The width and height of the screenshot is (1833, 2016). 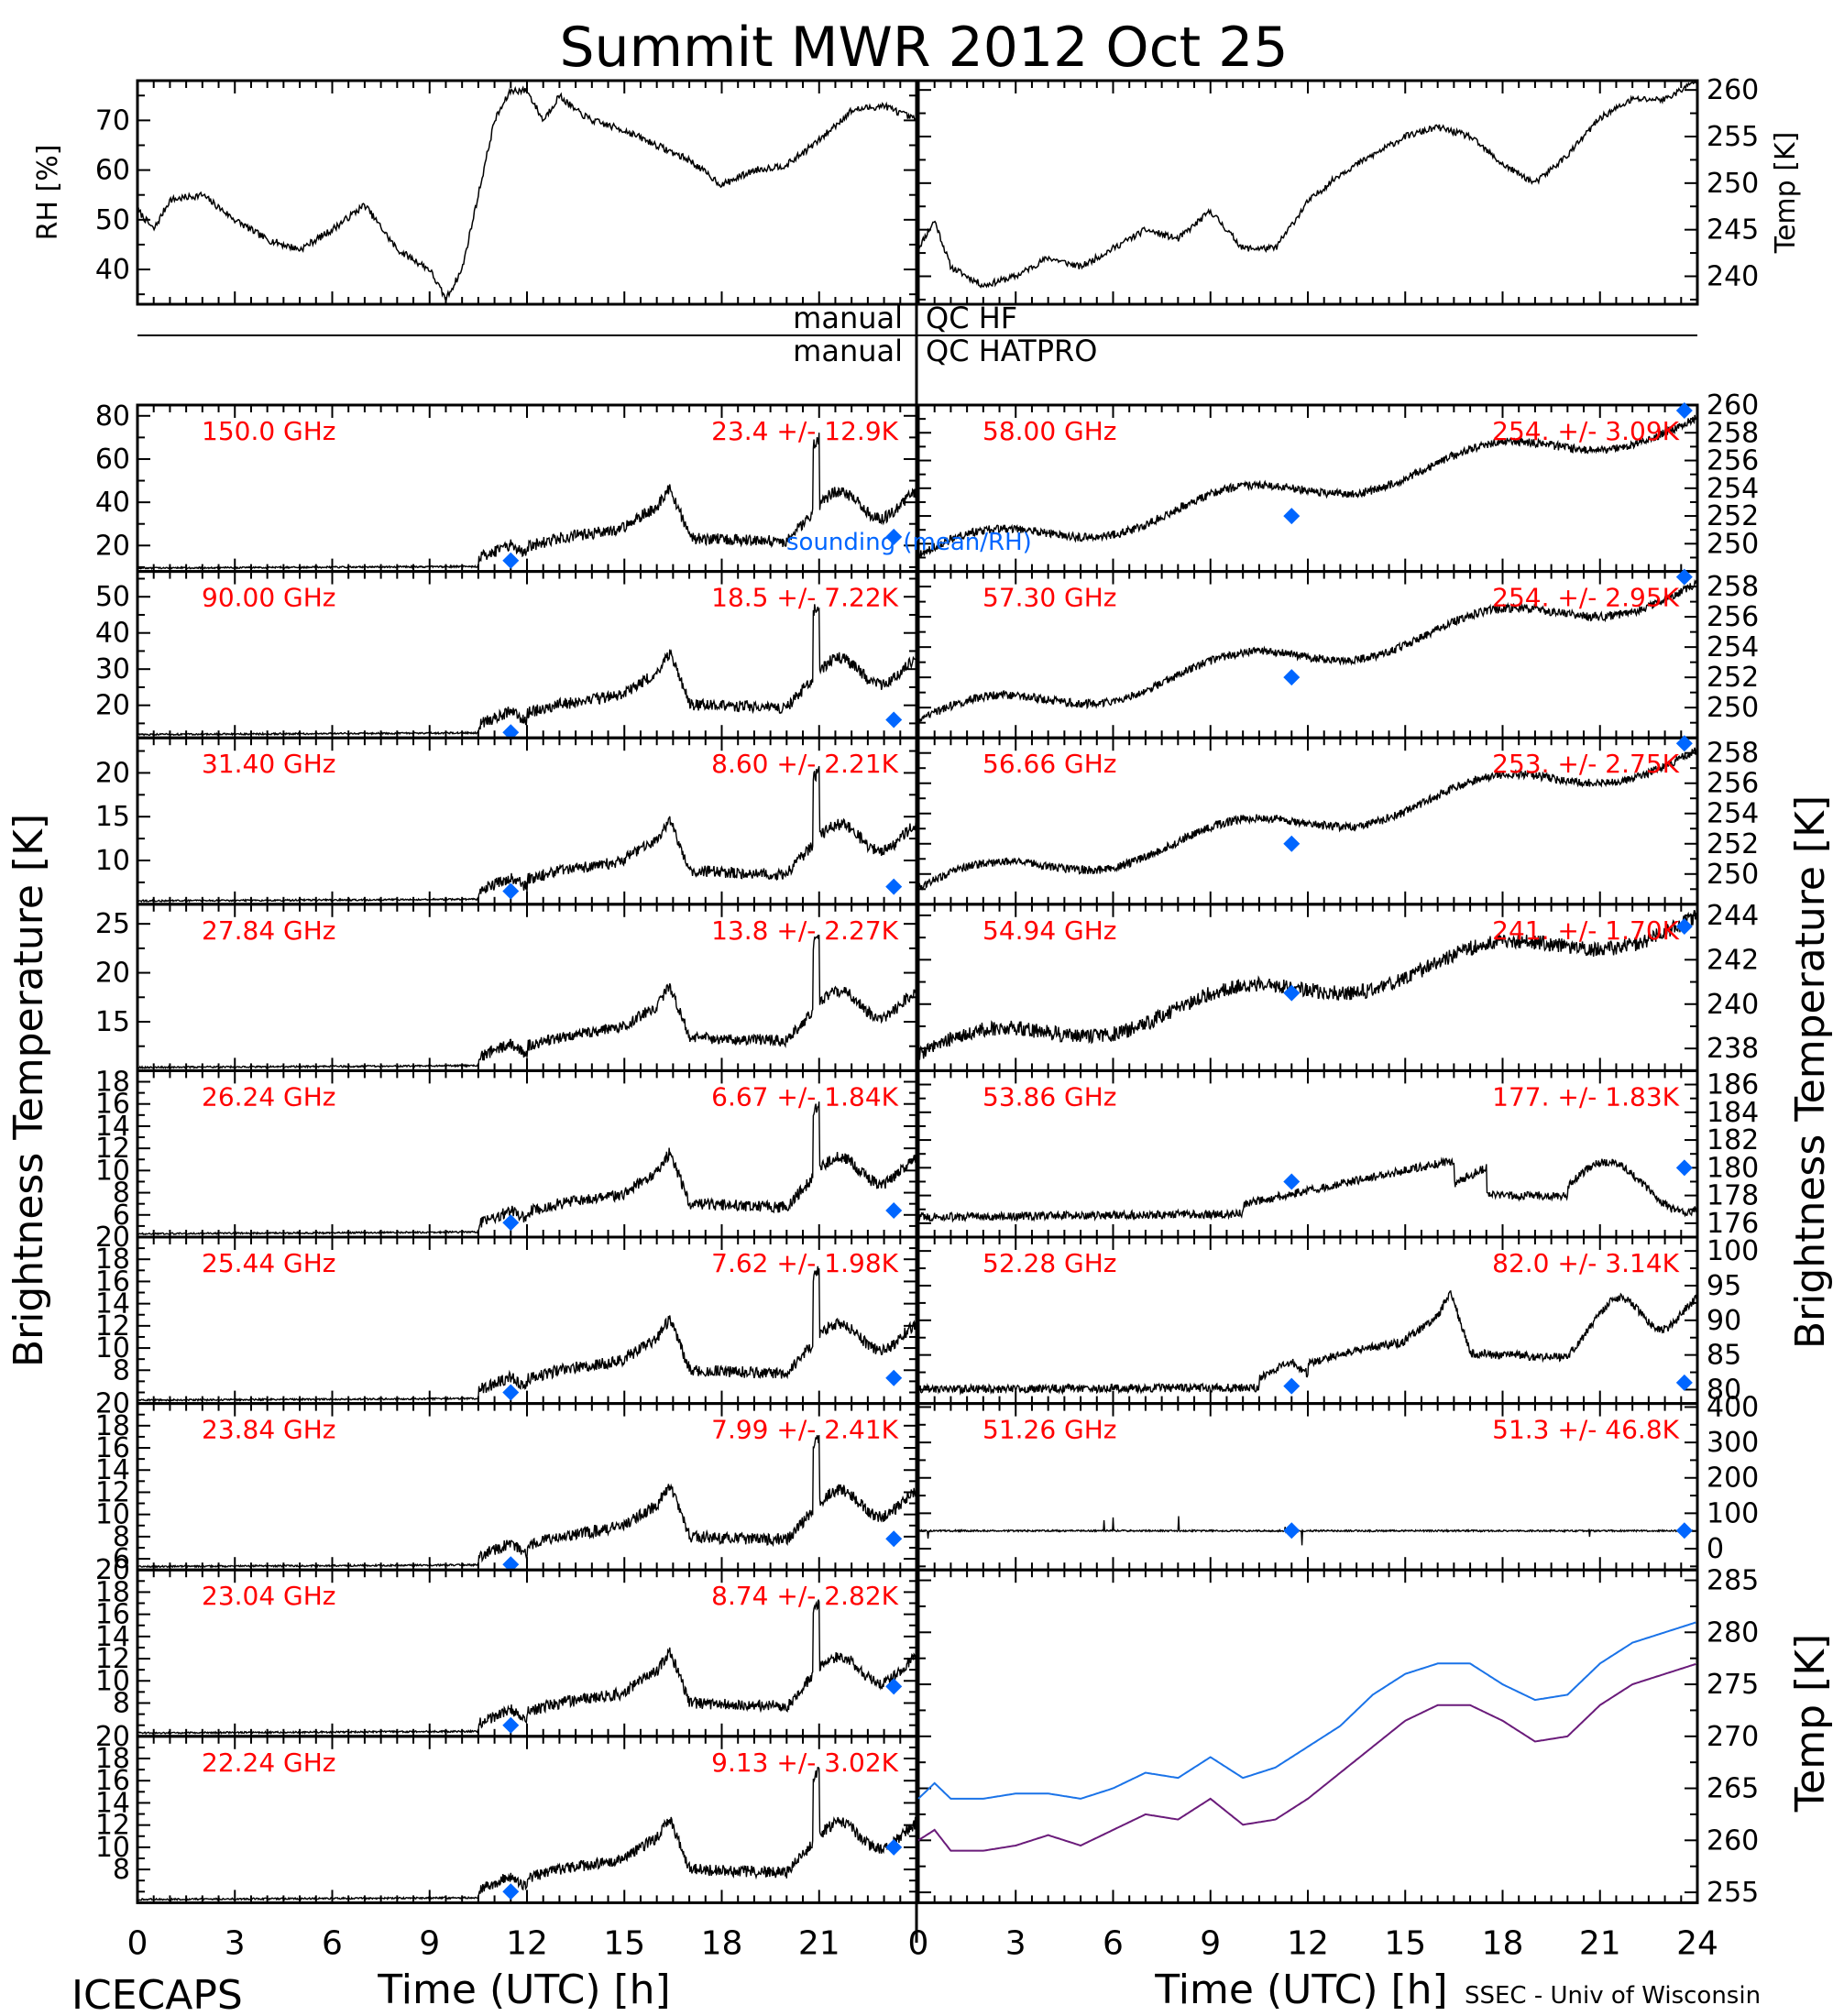 I want to click on panel-c2384-ytick: 12, so click(x=112, y=1492).